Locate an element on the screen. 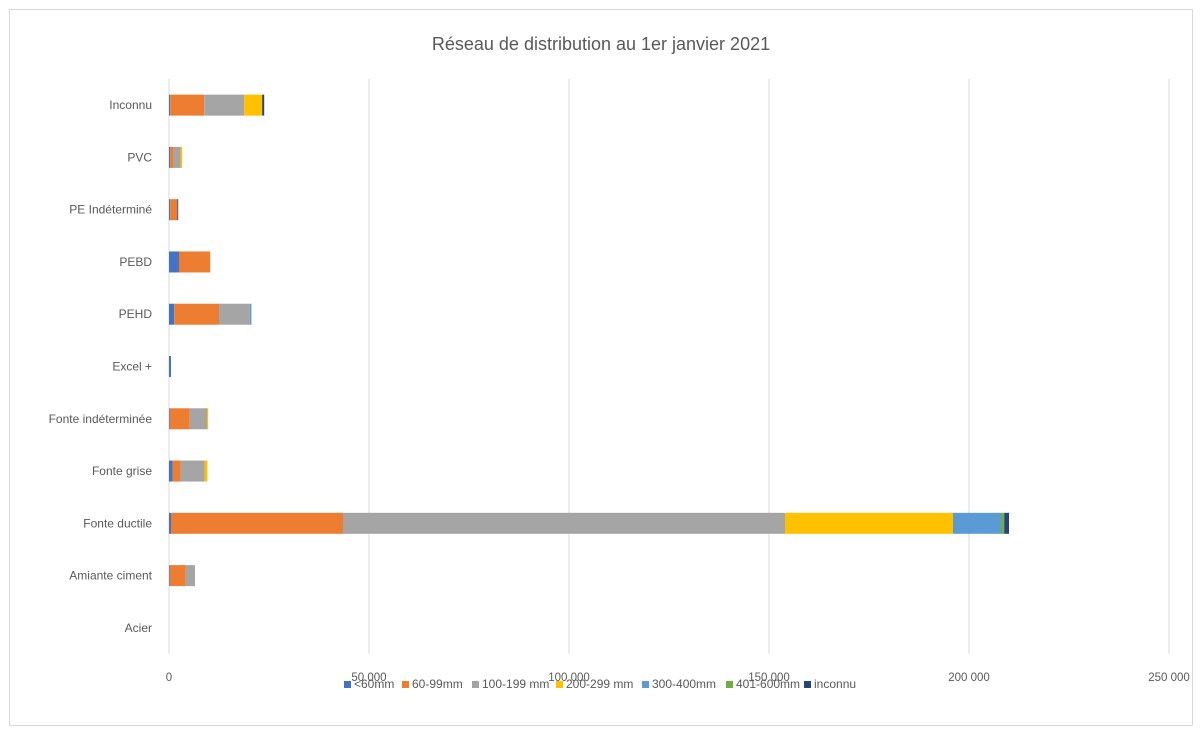 The height and width of the screenshot is (735, 1203). legend-item: 60-99mm is located at coordinates (432, 684).